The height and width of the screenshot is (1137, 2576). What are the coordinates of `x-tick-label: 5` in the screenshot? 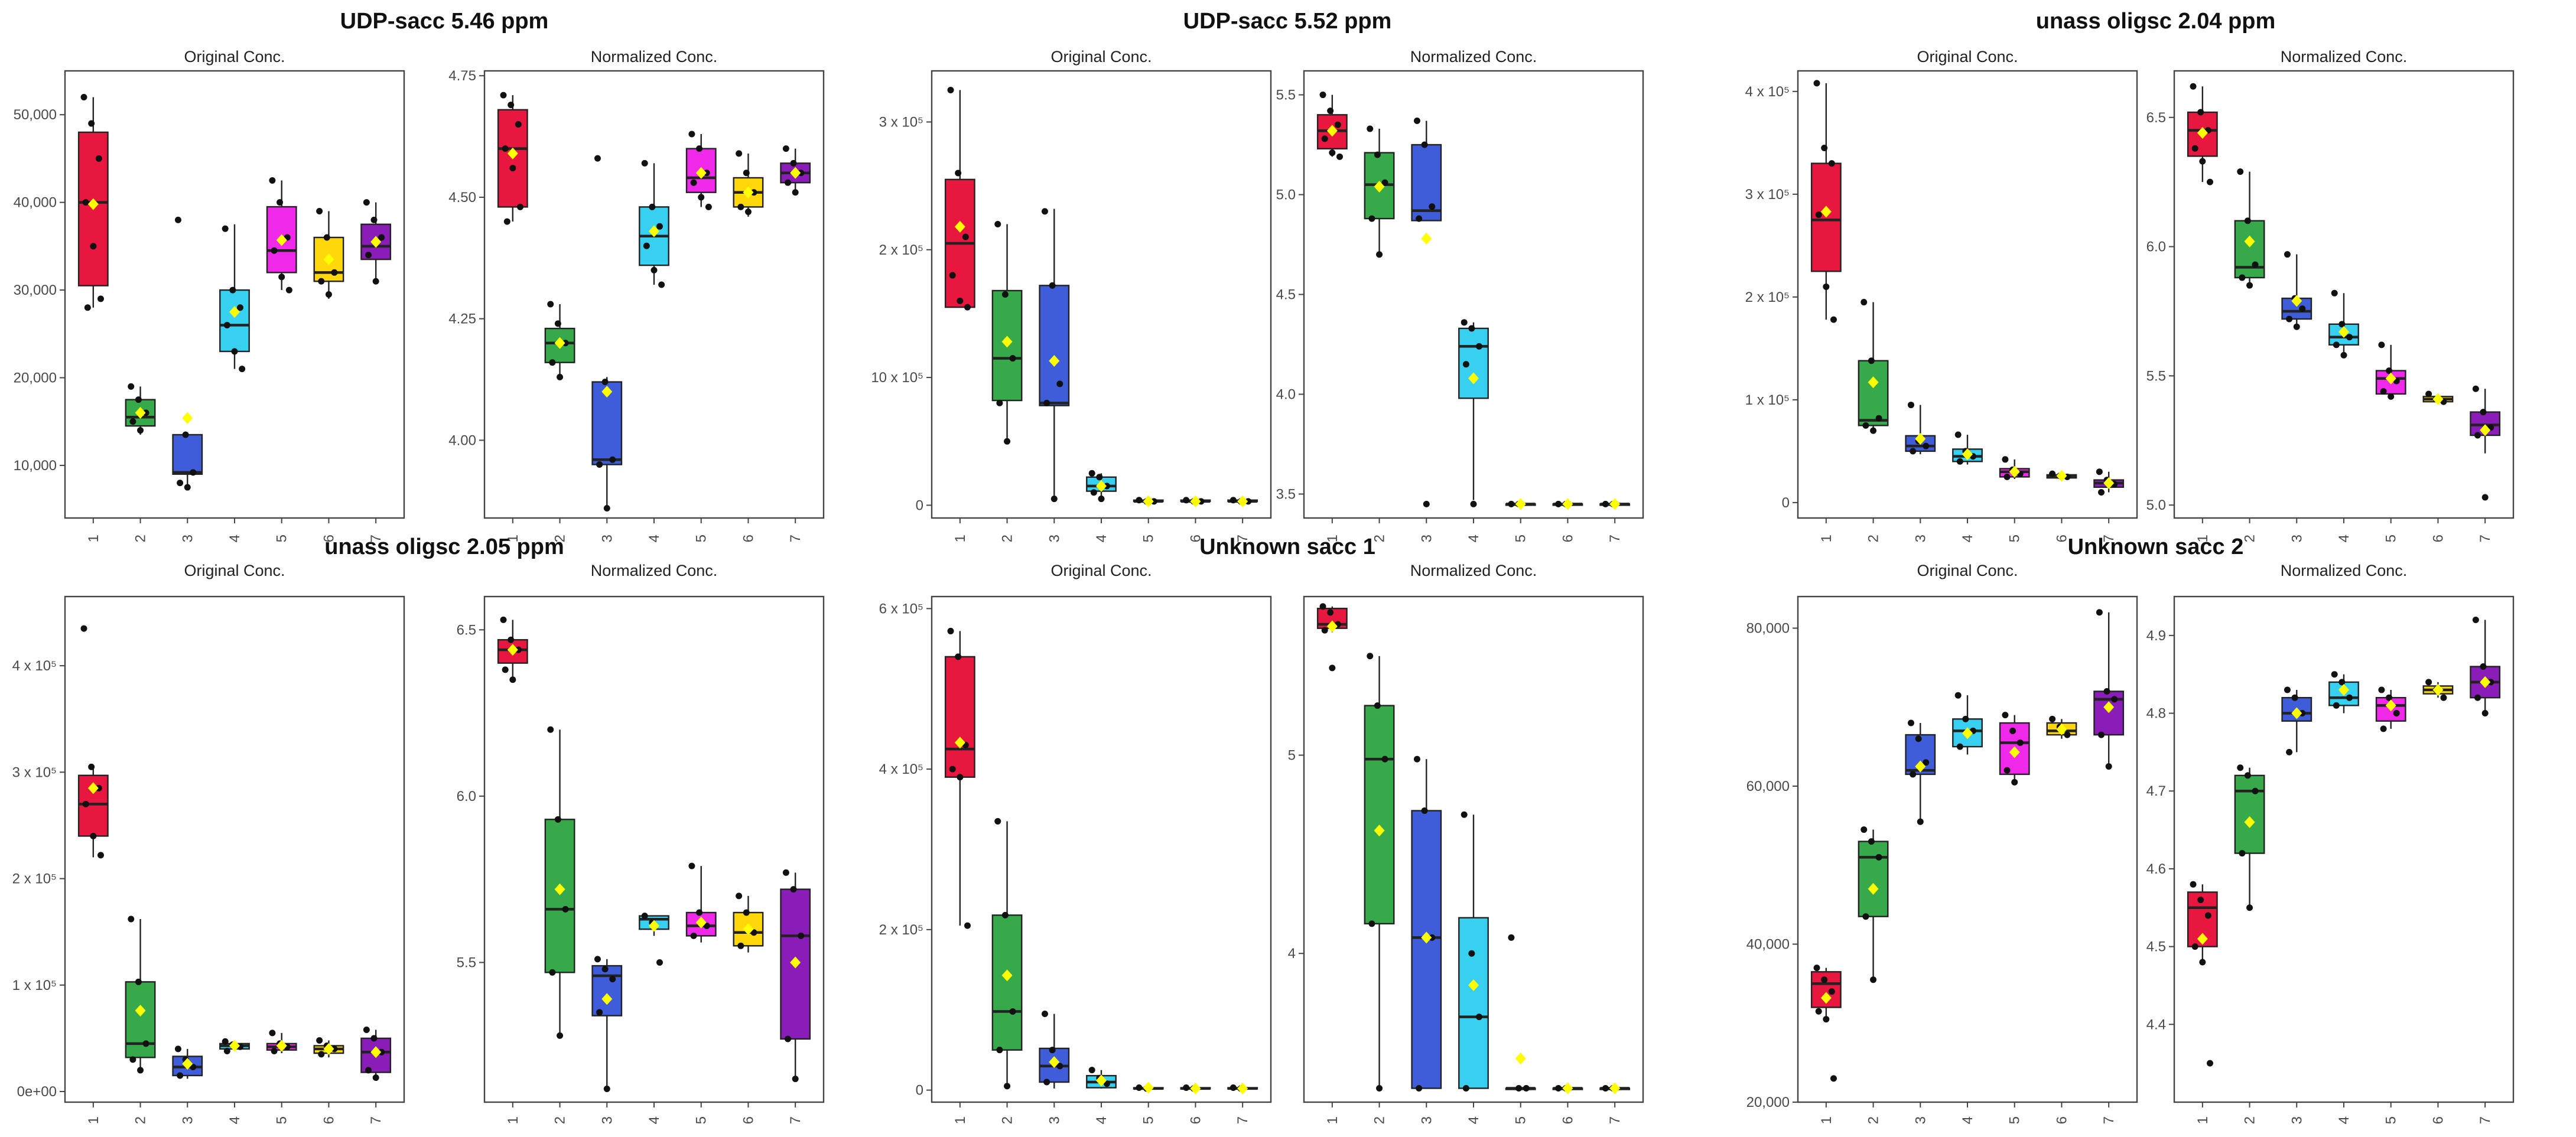 It's located at (1149, 1120).